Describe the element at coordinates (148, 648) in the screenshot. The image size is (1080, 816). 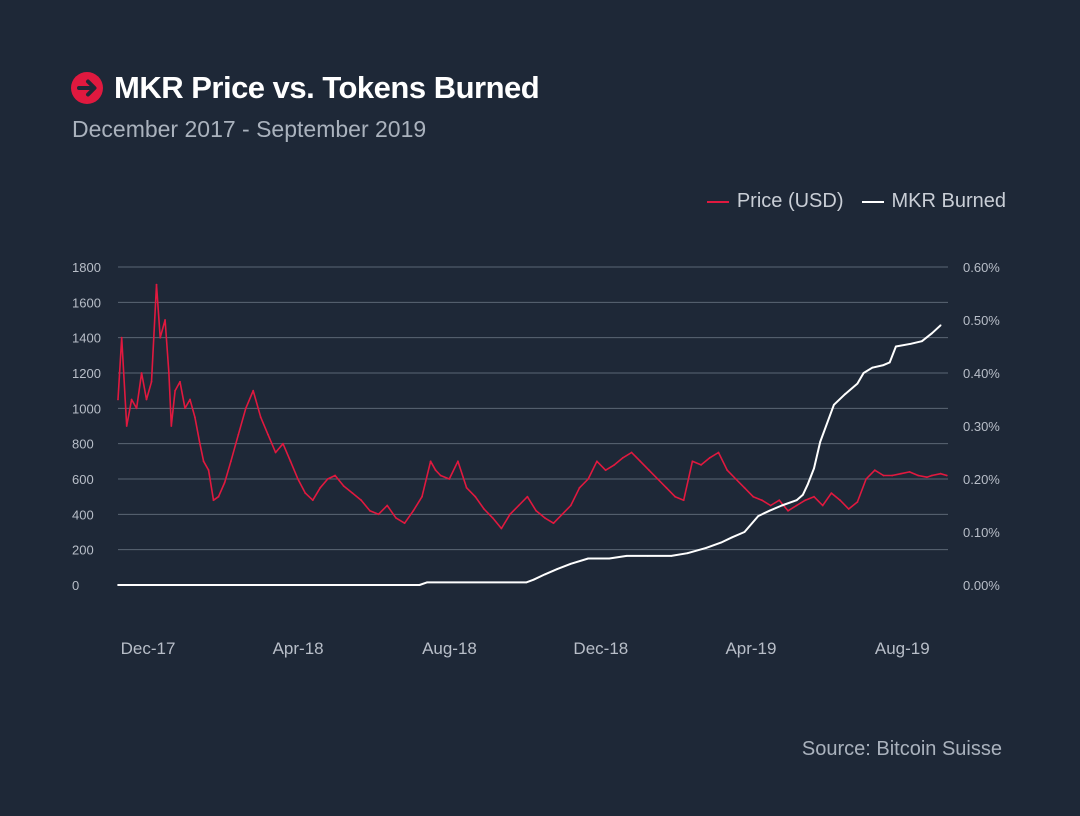
I see `x-tick-label: Dec-17` at that location.